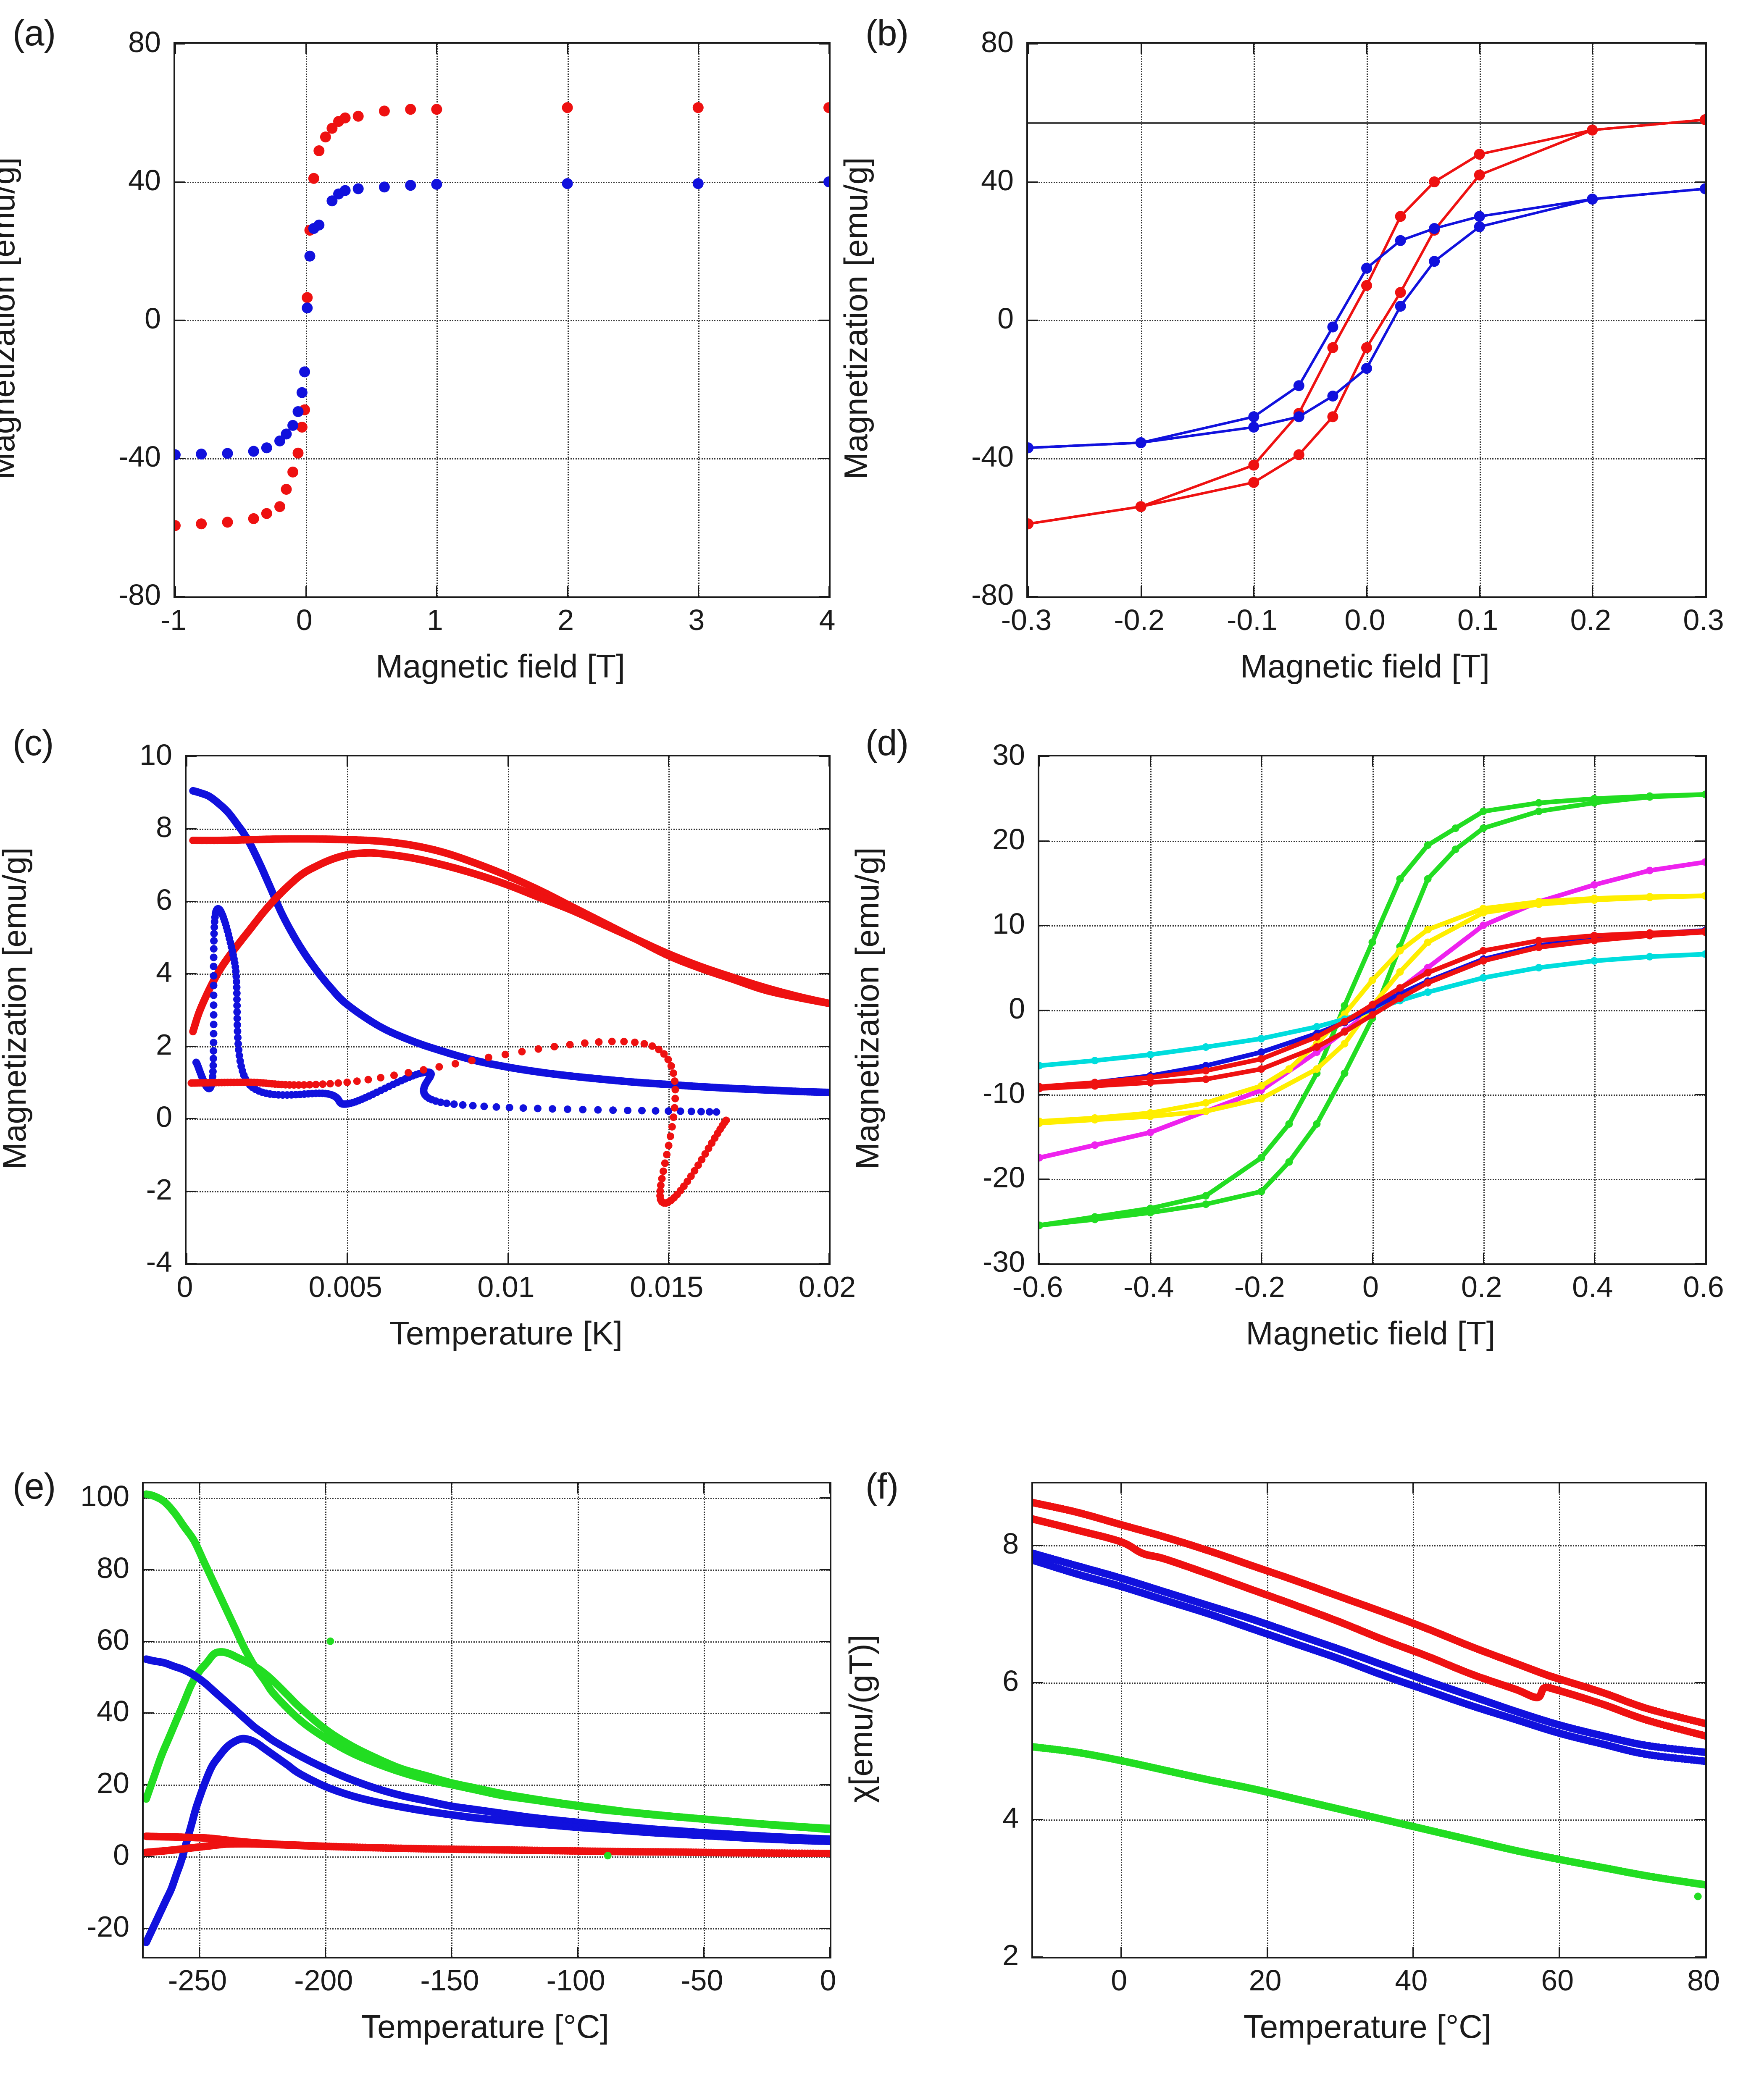  Describe the element at coordinates (887, 743) in the screenshot. I see `panel-d-tag: (d)` at that location.